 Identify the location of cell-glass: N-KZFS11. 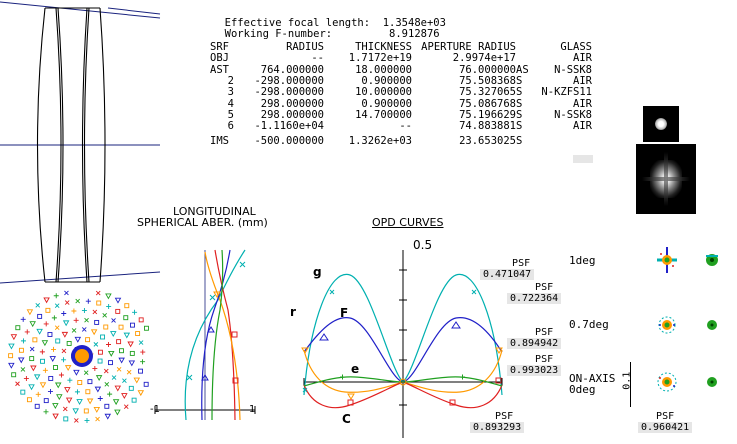
(566, 92).